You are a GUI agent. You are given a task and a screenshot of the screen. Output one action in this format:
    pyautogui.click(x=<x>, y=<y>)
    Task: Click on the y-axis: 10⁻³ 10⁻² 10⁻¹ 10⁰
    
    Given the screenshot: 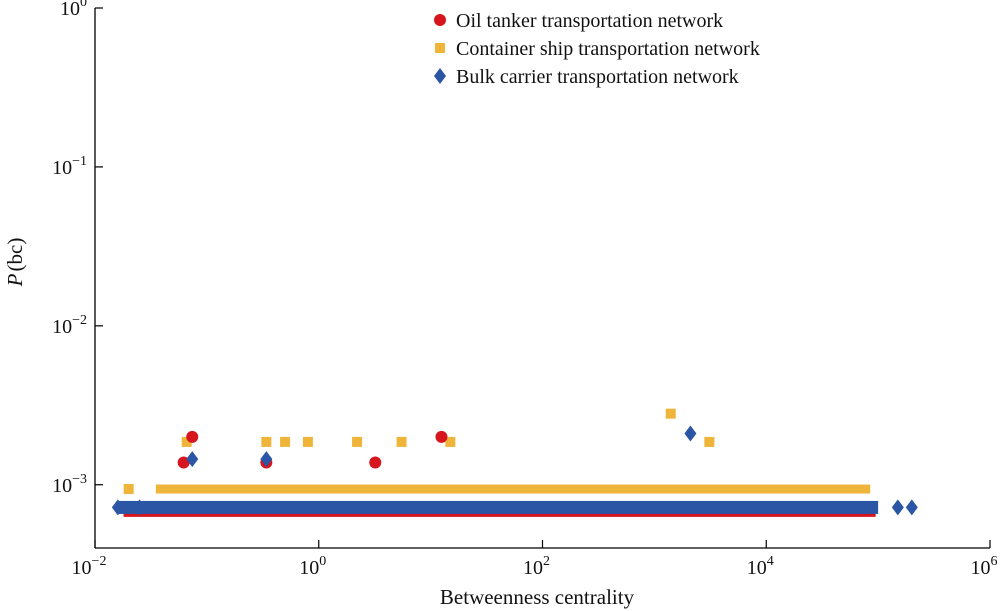 What is the action you would take?
    pyautogui.click(x=77, y=248)
    